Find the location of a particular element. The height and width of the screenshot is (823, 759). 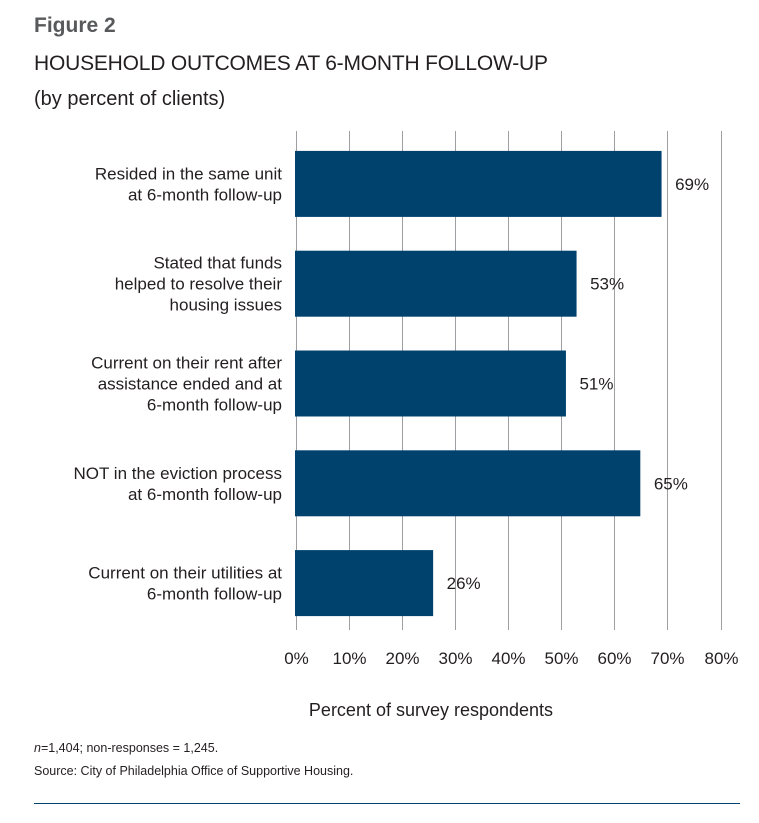

category-label: assistance ended and at is located at coordinates (190, 384).